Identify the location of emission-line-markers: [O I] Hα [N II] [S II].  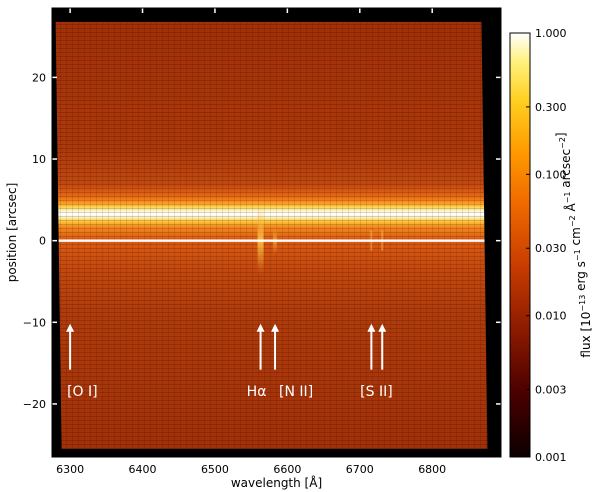
(229, 361).